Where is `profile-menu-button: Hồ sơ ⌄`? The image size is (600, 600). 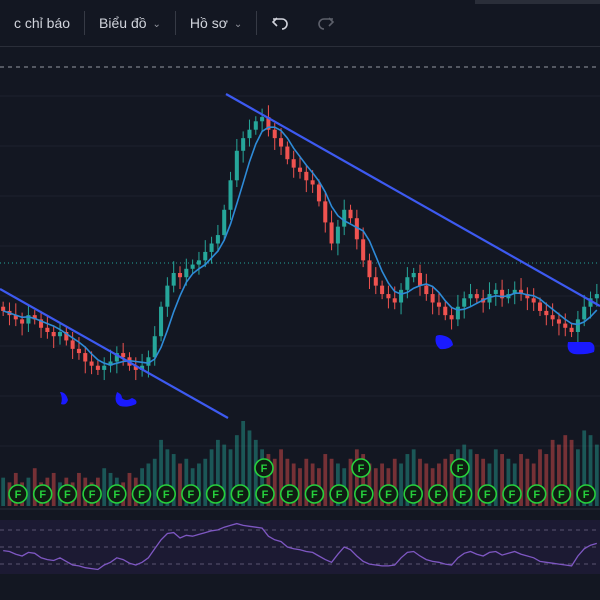 profile-menu-button: Hồ sơ ⌄ is located at coordinates (216, 23).